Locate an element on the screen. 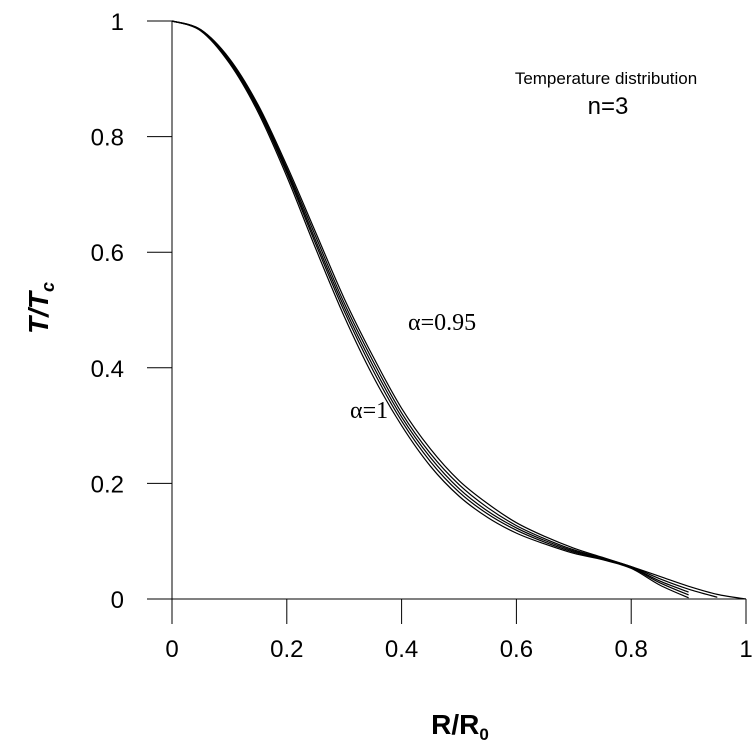 The height and width of the screenshot is (744, 756). x-axis-title: R/R0 is located at coordinates (460, 726).